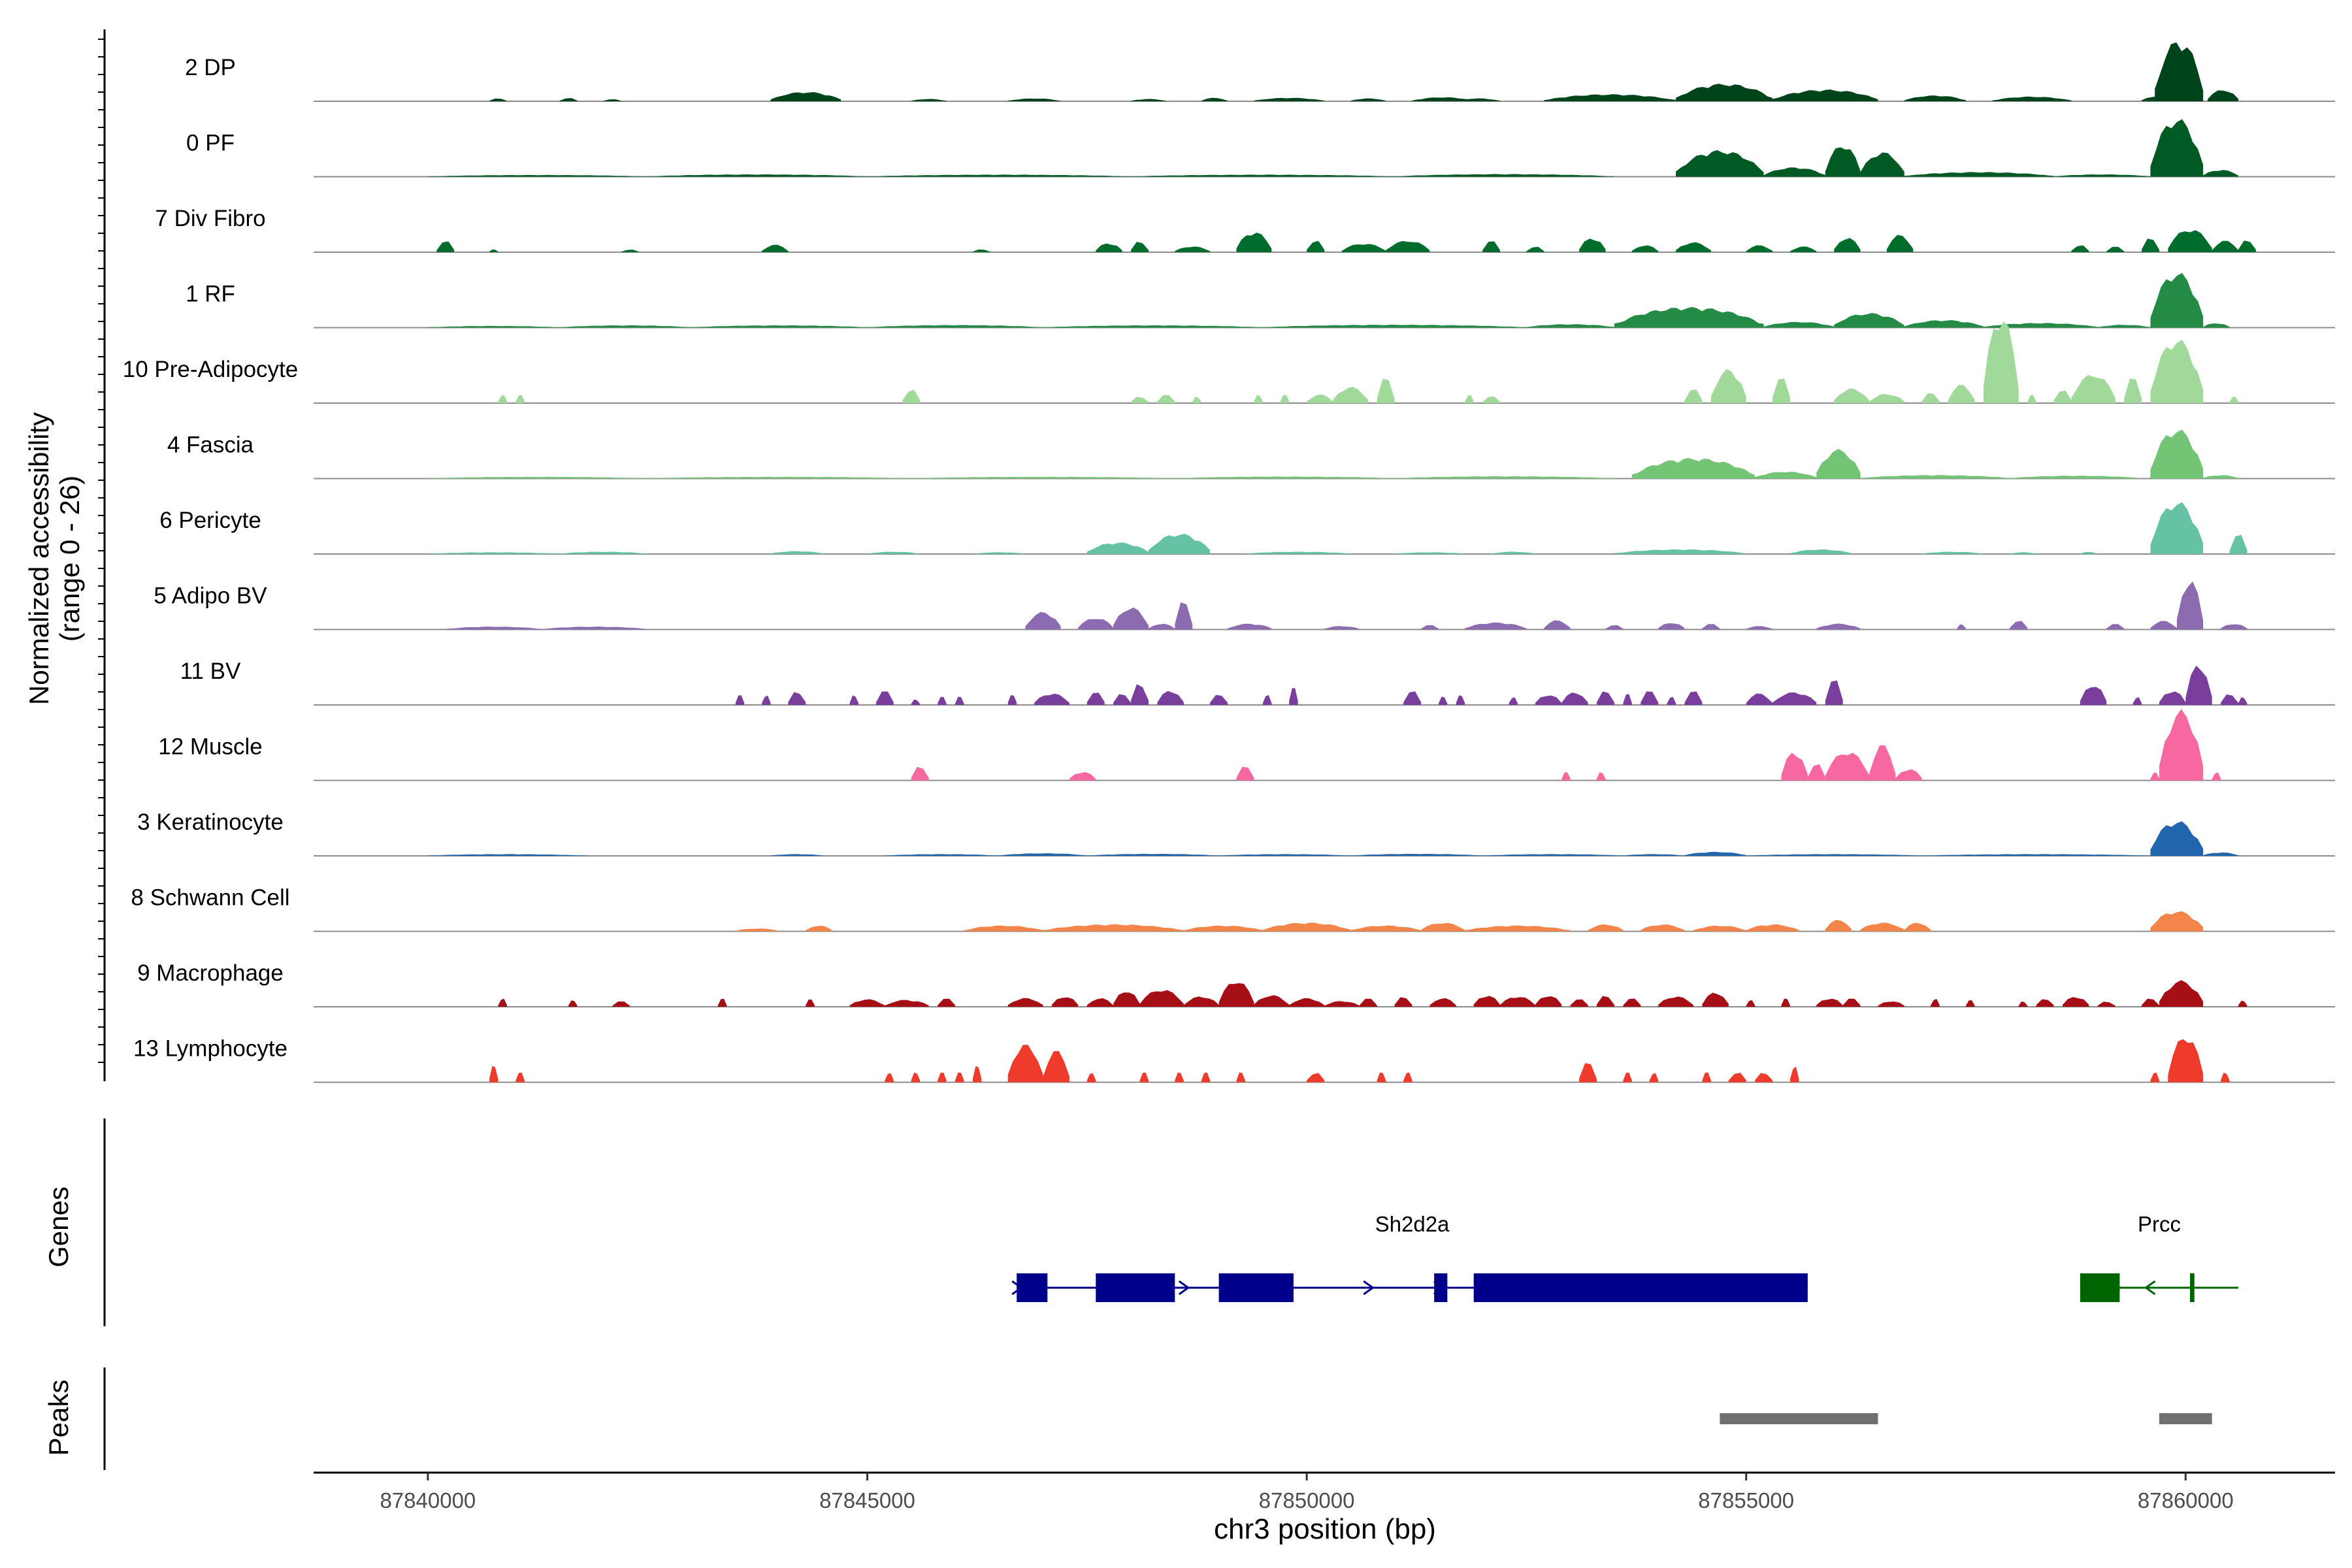 This screenshot has width=2352, height=1568. What do you see at coordinates (1307, 1500) in the screenshot?
I see `x-axis-tick-label: 87850000` at bounding box center [1307, 1500].